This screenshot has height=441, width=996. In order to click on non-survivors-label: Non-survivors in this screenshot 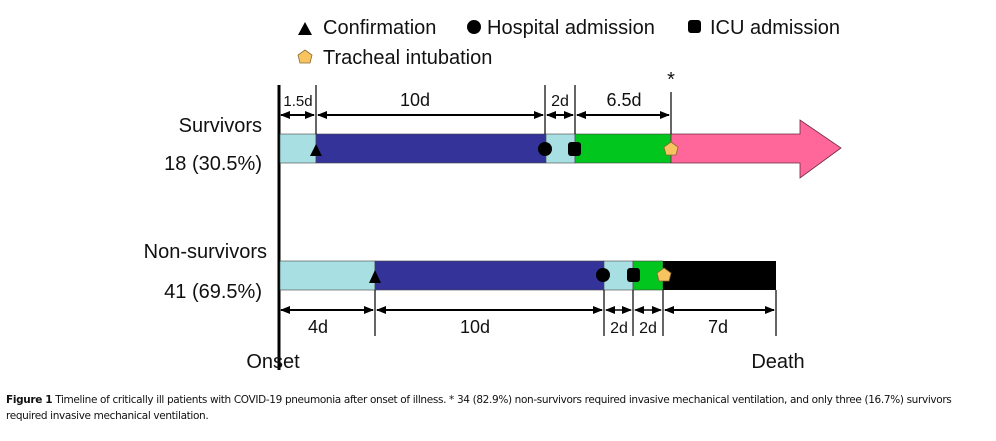, I will do `click(205, 252)`.